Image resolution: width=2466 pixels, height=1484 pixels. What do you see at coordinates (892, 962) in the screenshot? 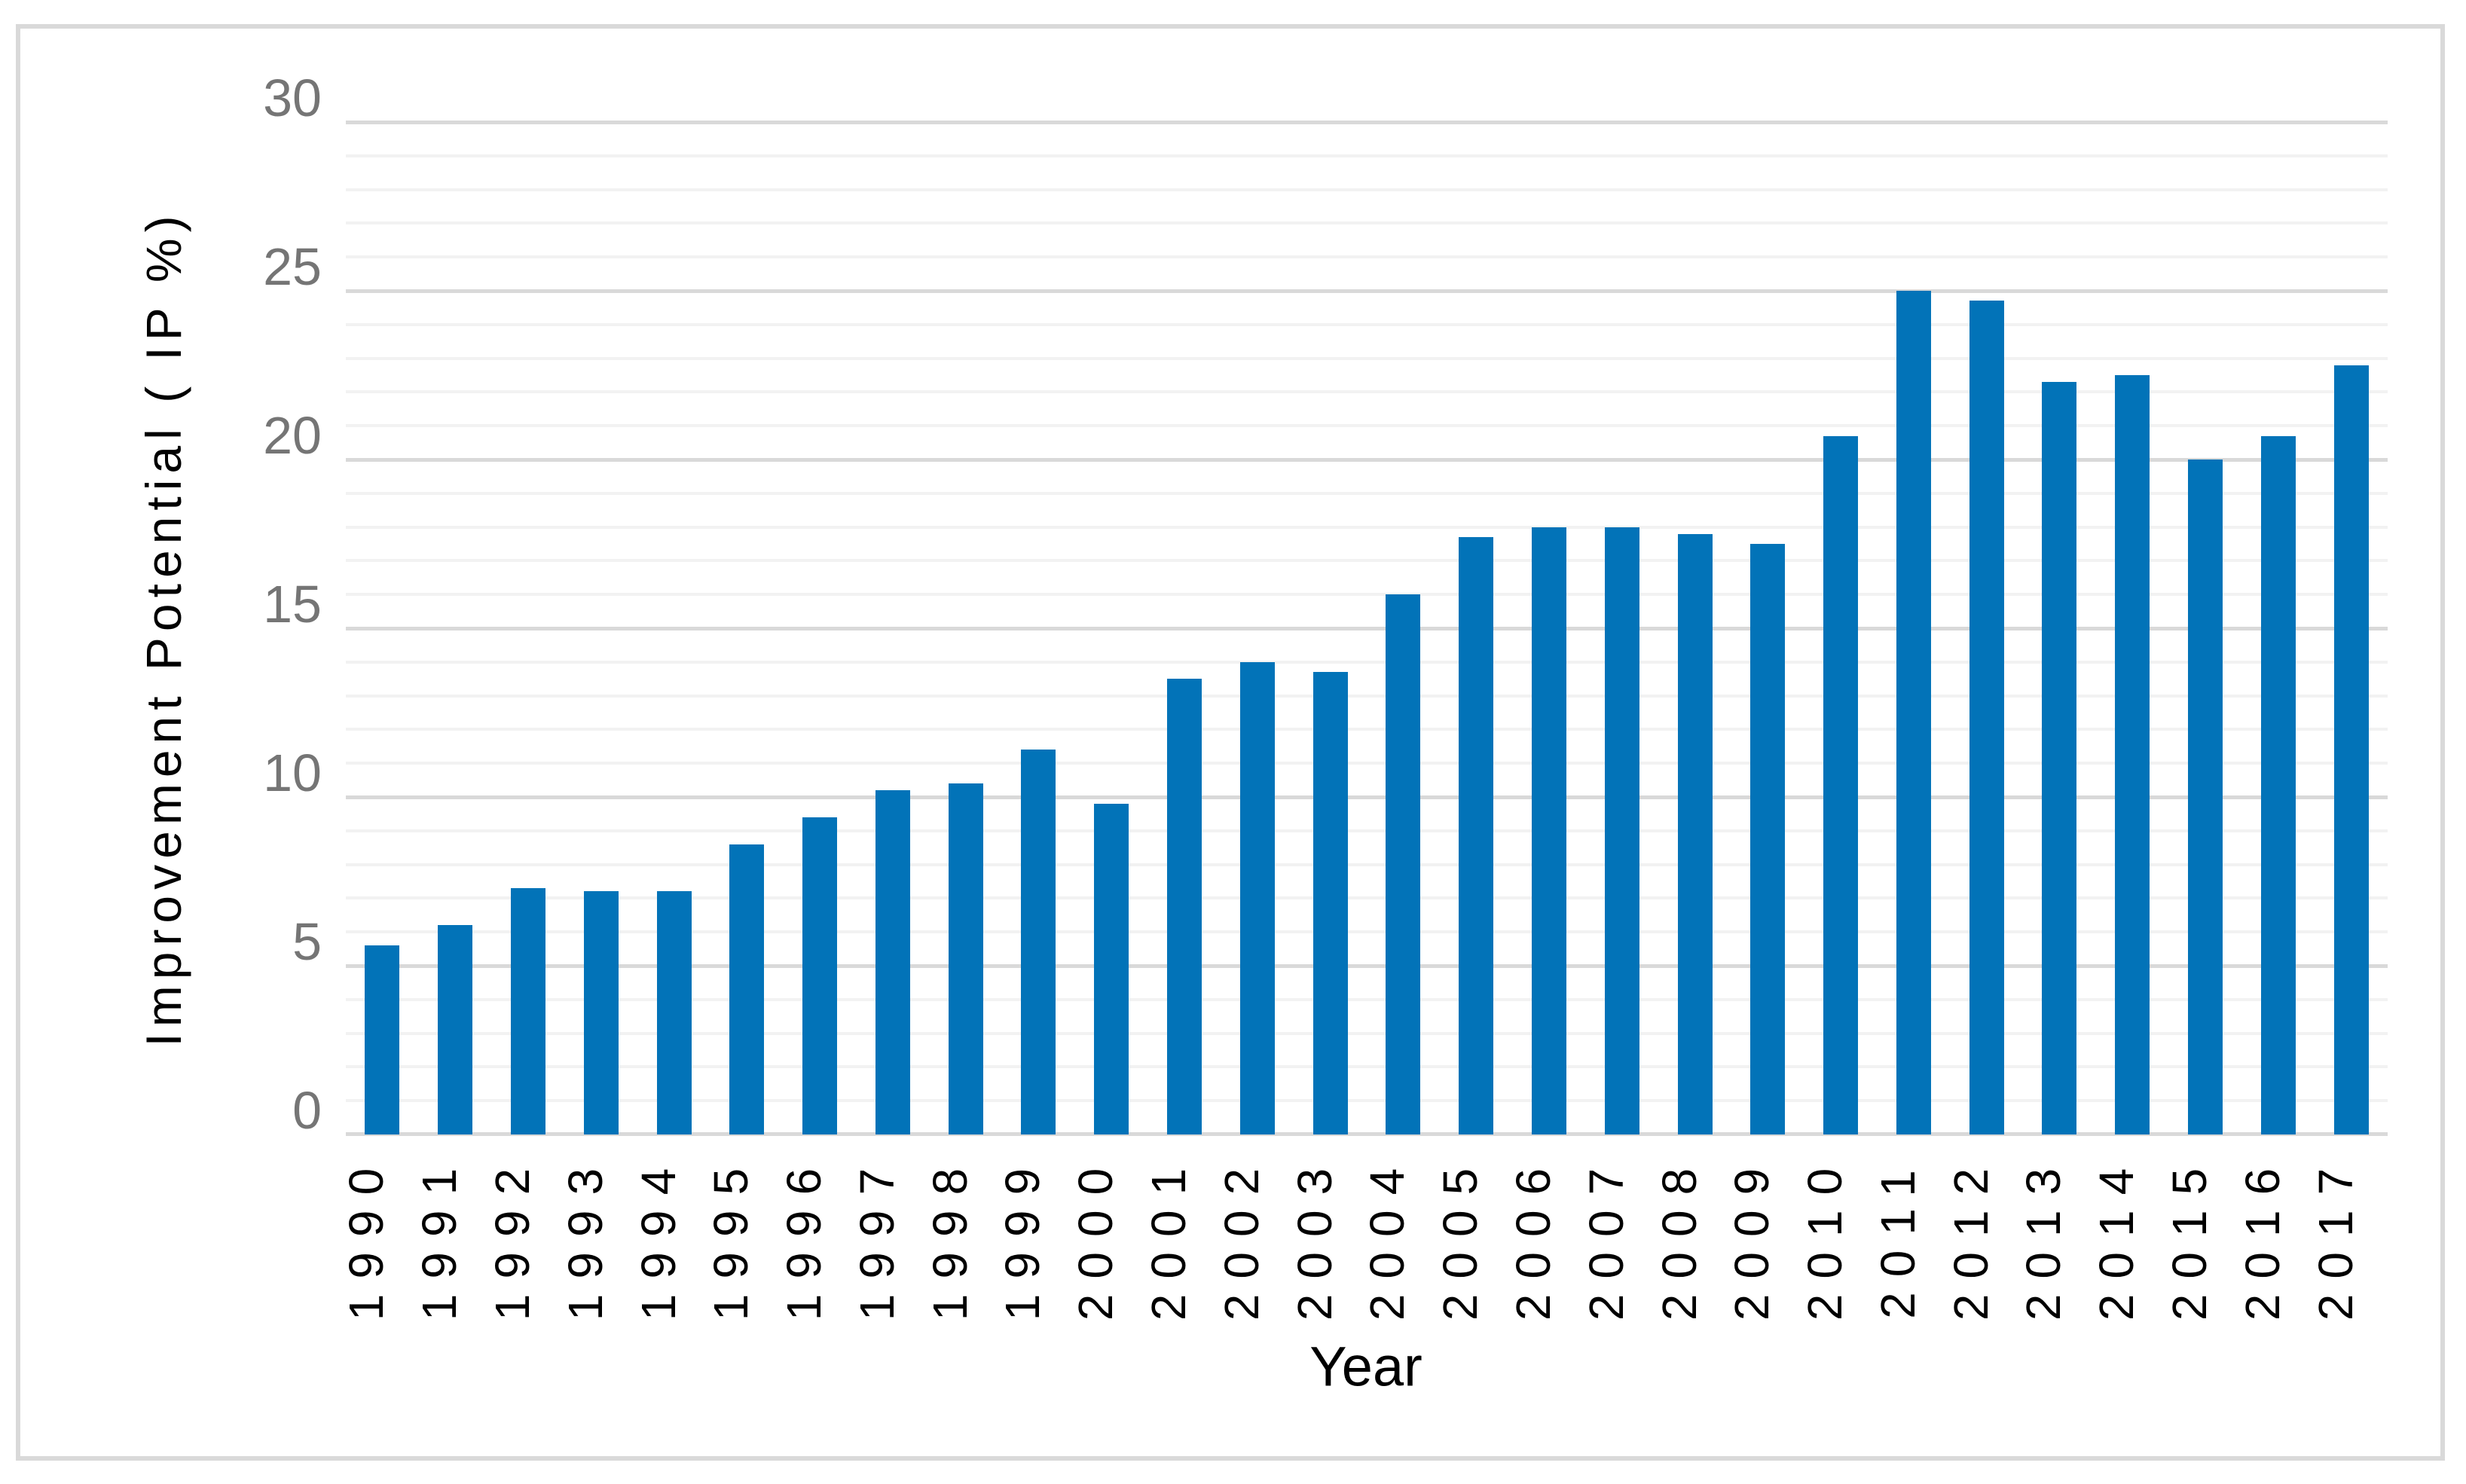
I see `bar-1997` at bounding box center [892, 962].